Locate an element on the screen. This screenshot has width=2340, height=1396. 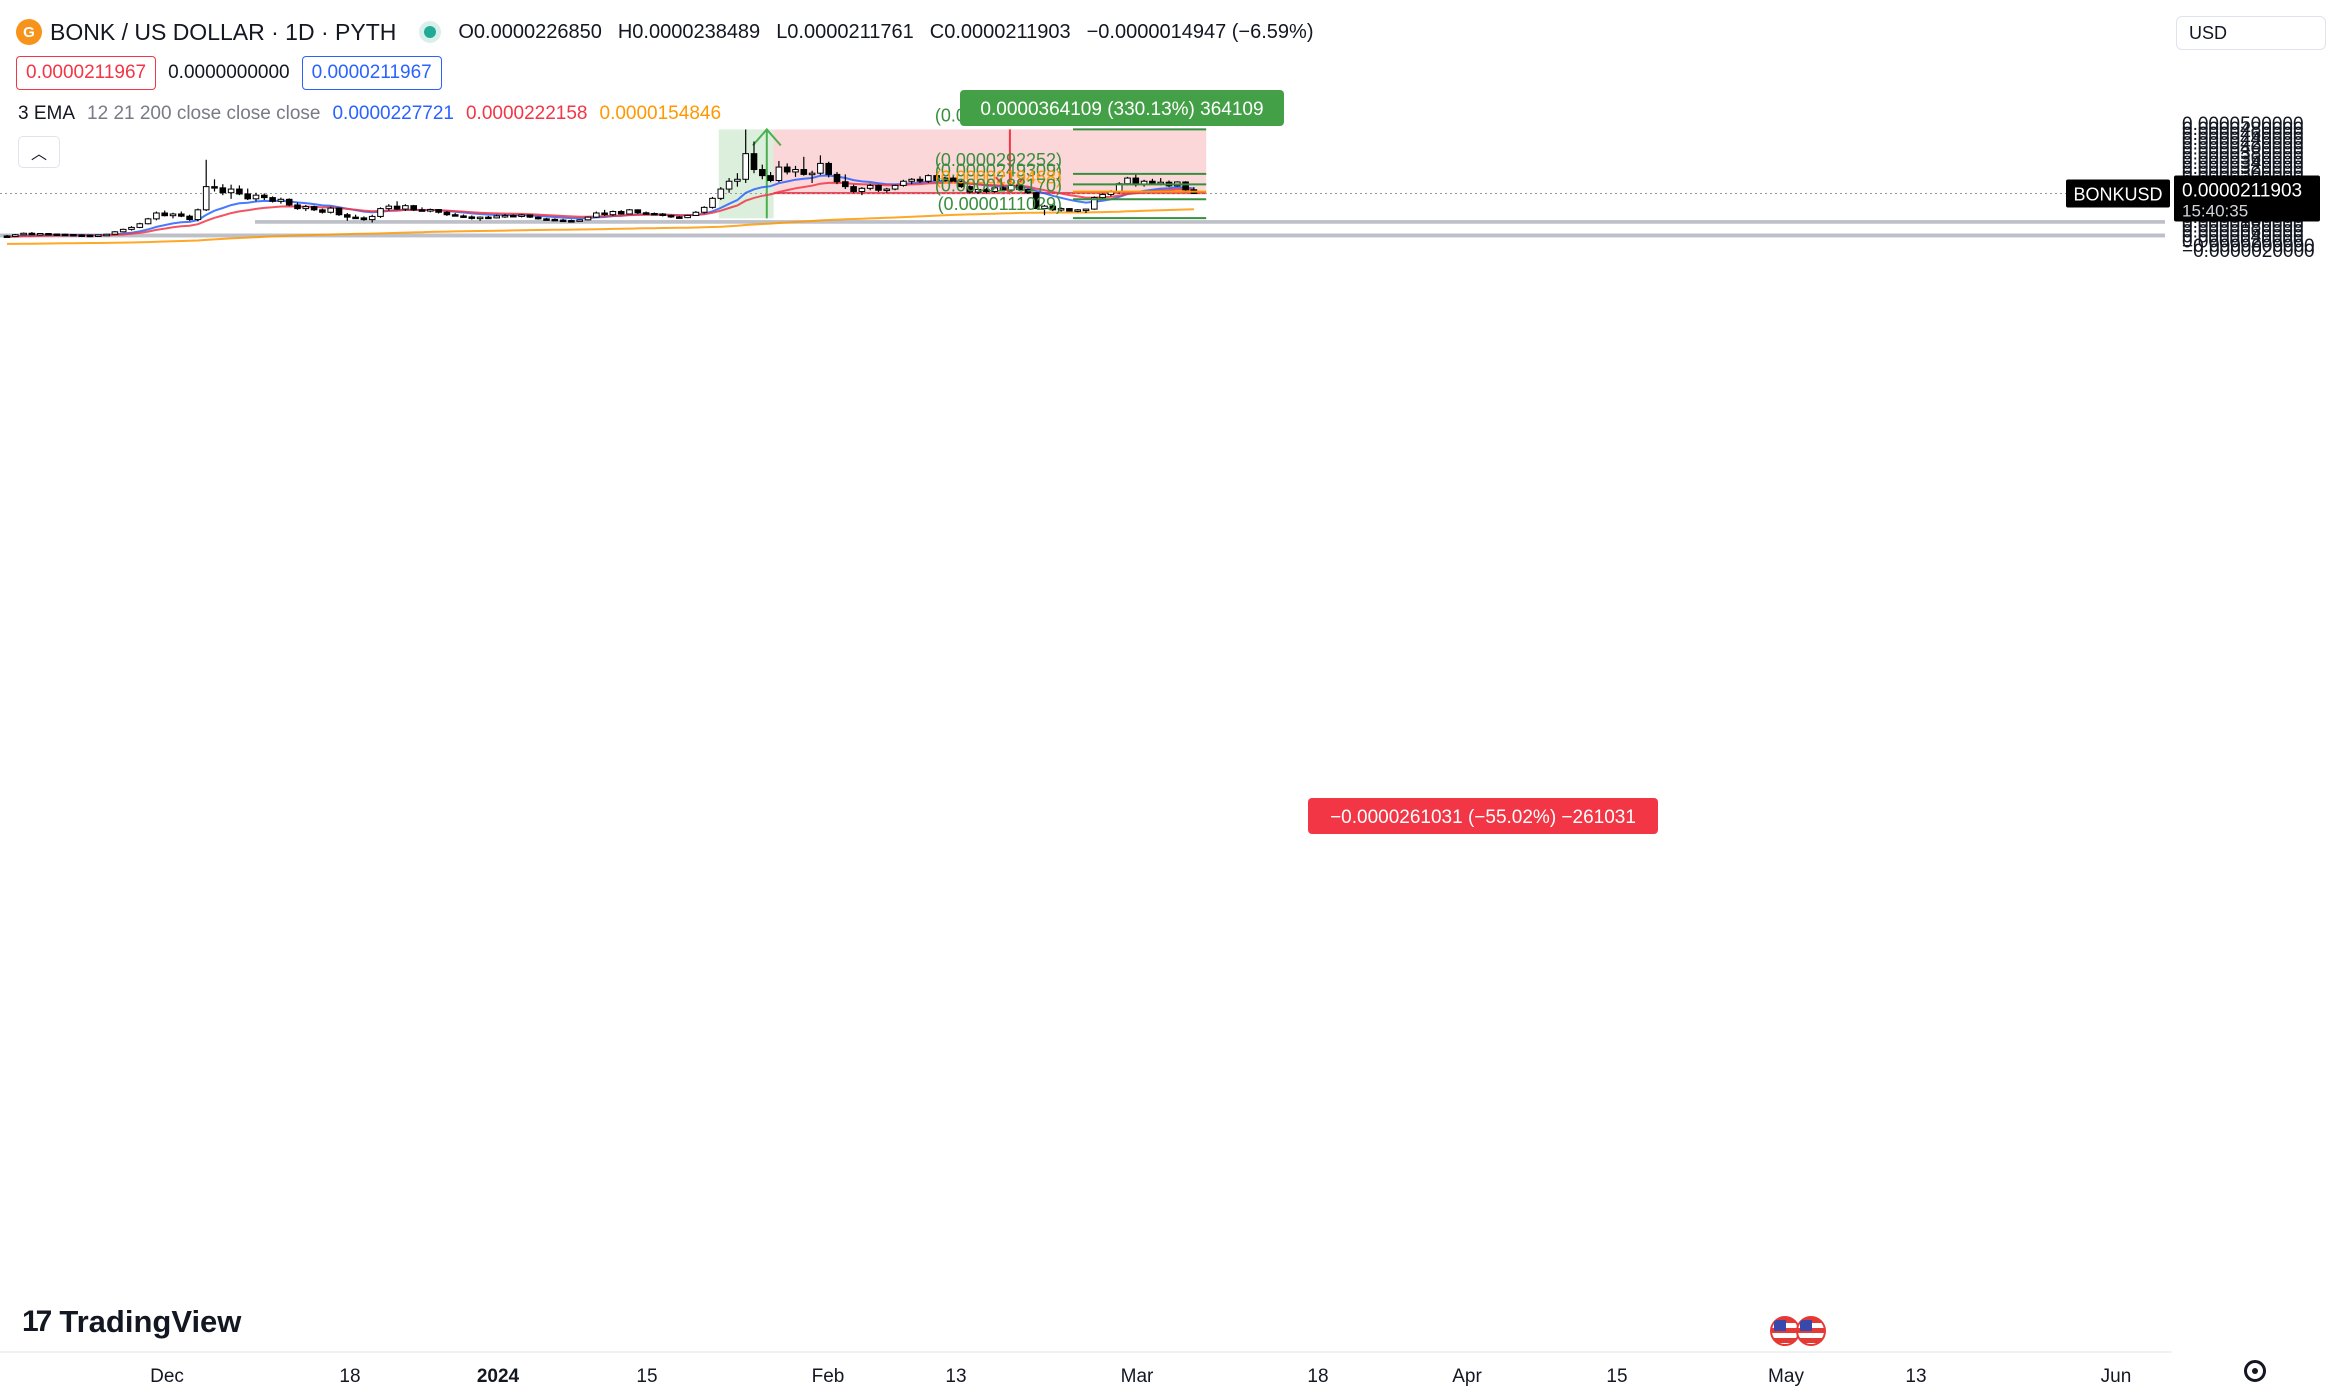
support-zone is located at coordinates (1210, 222).